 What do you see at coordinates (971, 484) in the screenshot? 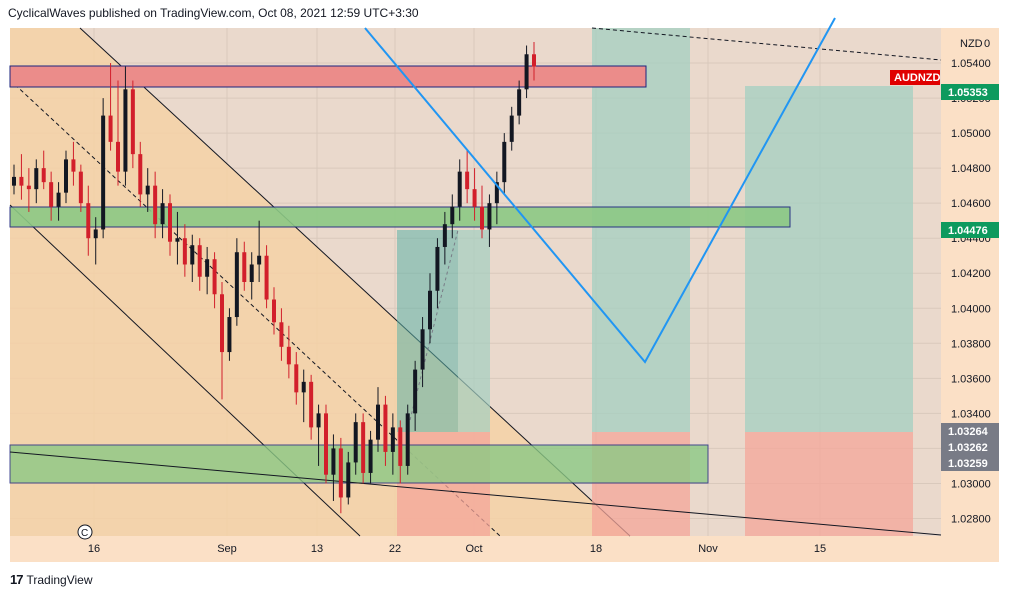
I see `y-tick-label: 1.03000` at bounding box center [971, 484].